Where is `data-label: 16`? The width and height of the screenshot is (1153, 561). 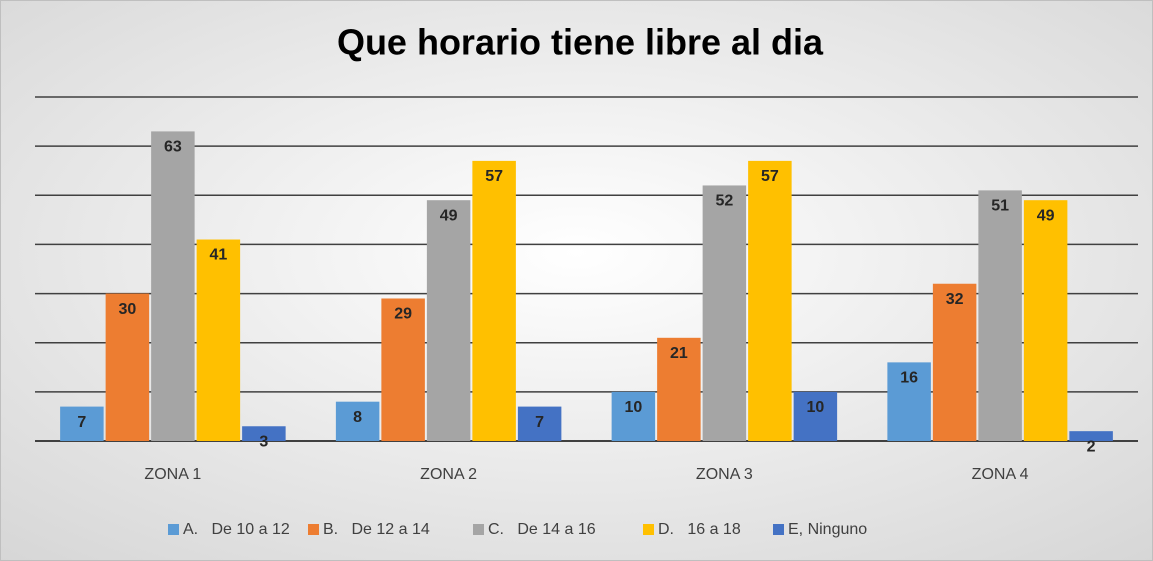 data-label: 16 is located at coordinates (909, 378).